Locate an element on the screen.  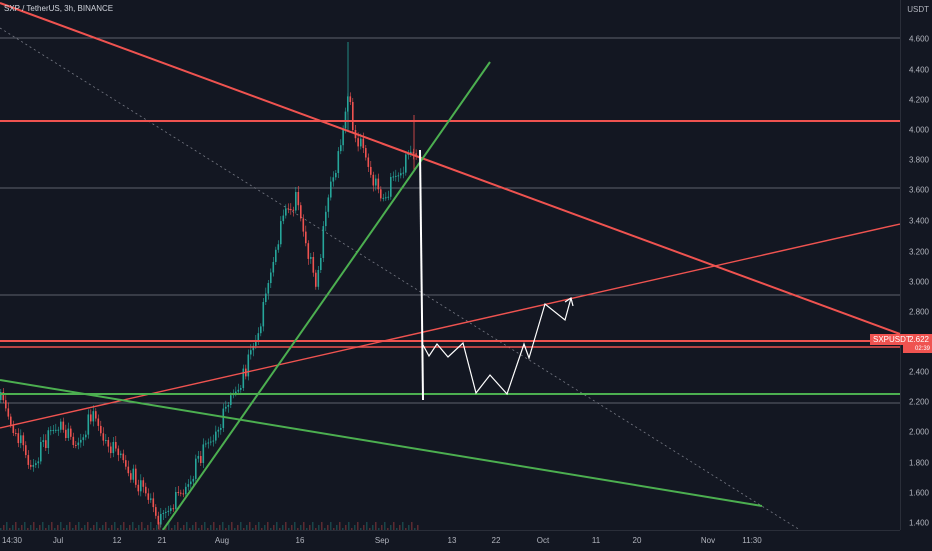
time-tick-label: Oct is located at coordinates (543, 540).